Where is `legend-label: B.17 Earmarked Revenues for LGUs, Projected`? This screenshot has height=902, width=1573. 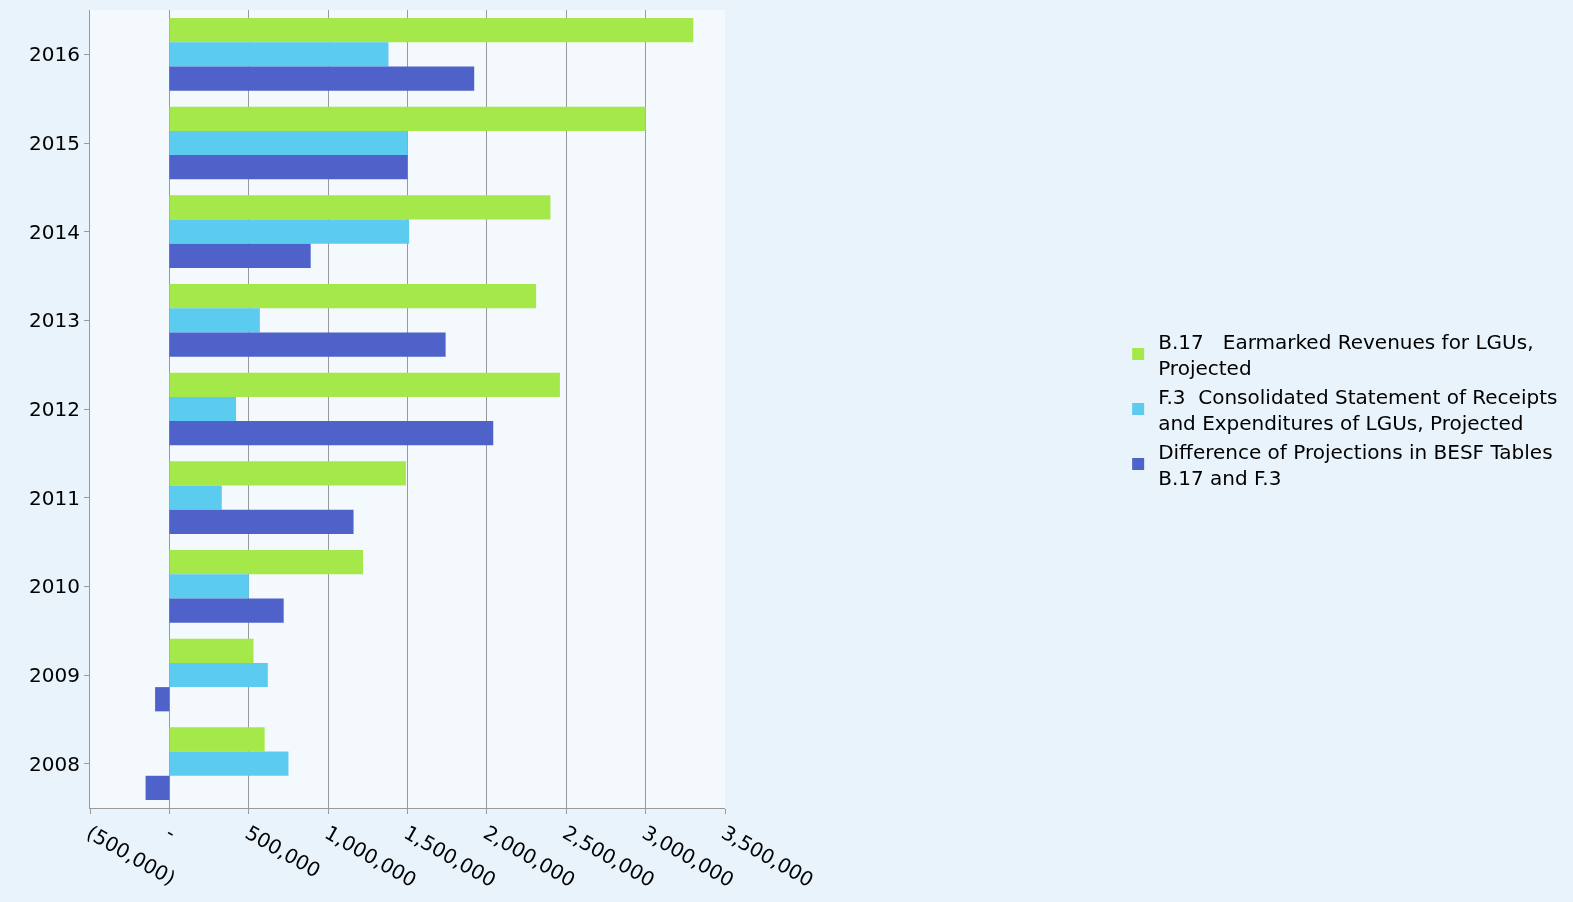
legend-label: B.17 Earmarked Revenues for LGUs, Projected is located at coordinates (1346, 354).